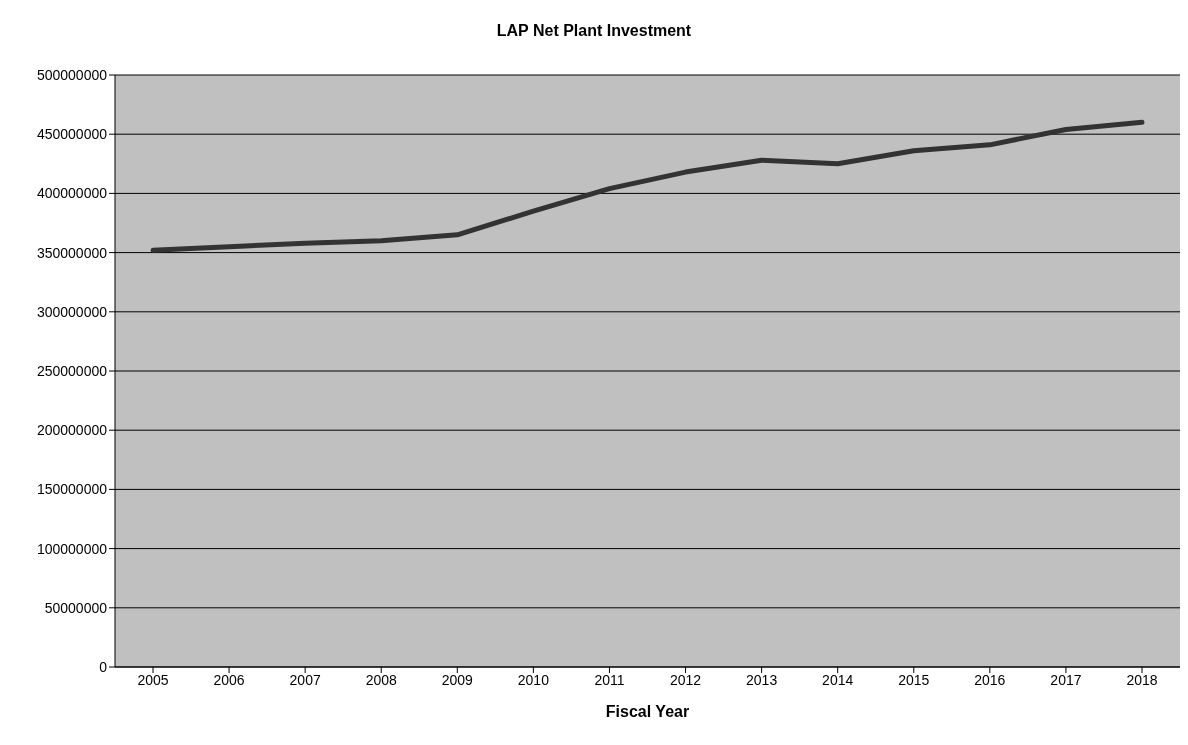  I want to click on x-tick-label: 2010, so click(533, 679).